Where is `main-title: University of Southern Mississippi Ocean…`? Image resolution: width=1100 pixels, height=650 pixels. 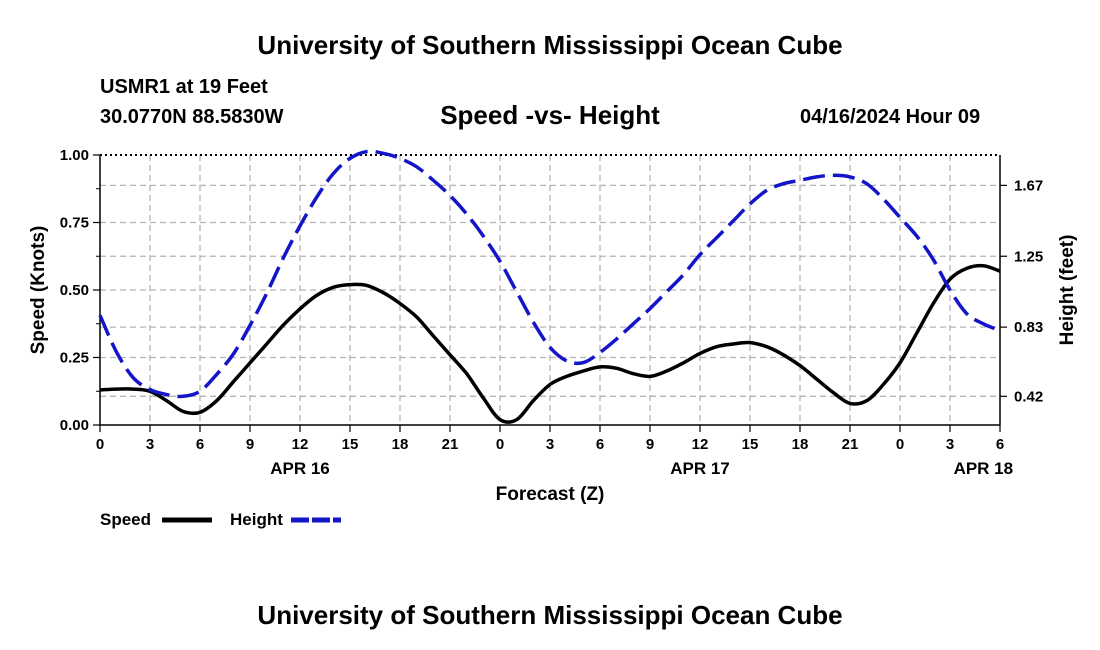
main-title: University of Southern Mississippi Ocean… is located at coordinates (550, 45).